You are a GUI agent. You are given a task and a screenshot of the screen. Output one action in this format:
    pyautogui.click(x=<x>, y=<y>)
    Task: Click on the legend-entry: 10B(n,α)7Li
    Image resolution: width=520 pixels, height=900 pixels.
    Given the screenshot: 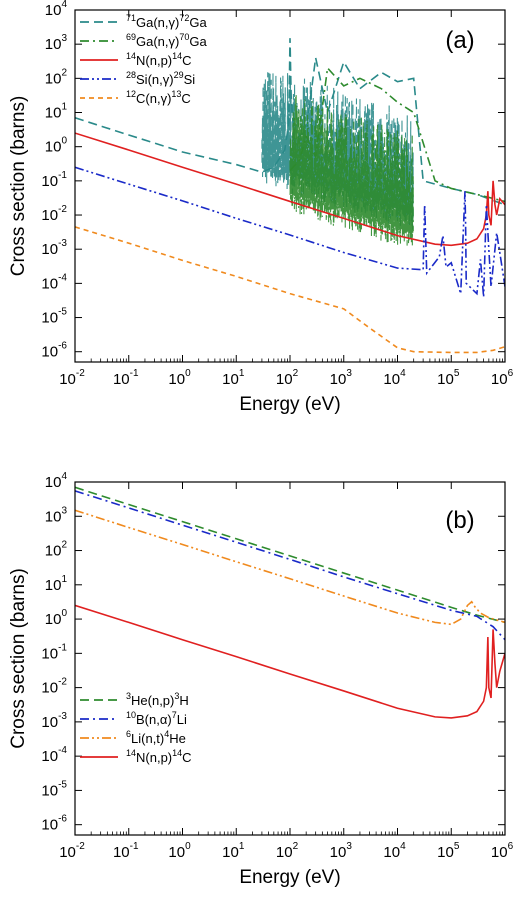 What is the action you would take?
    pyautogui.click(x=156, y=718)
    